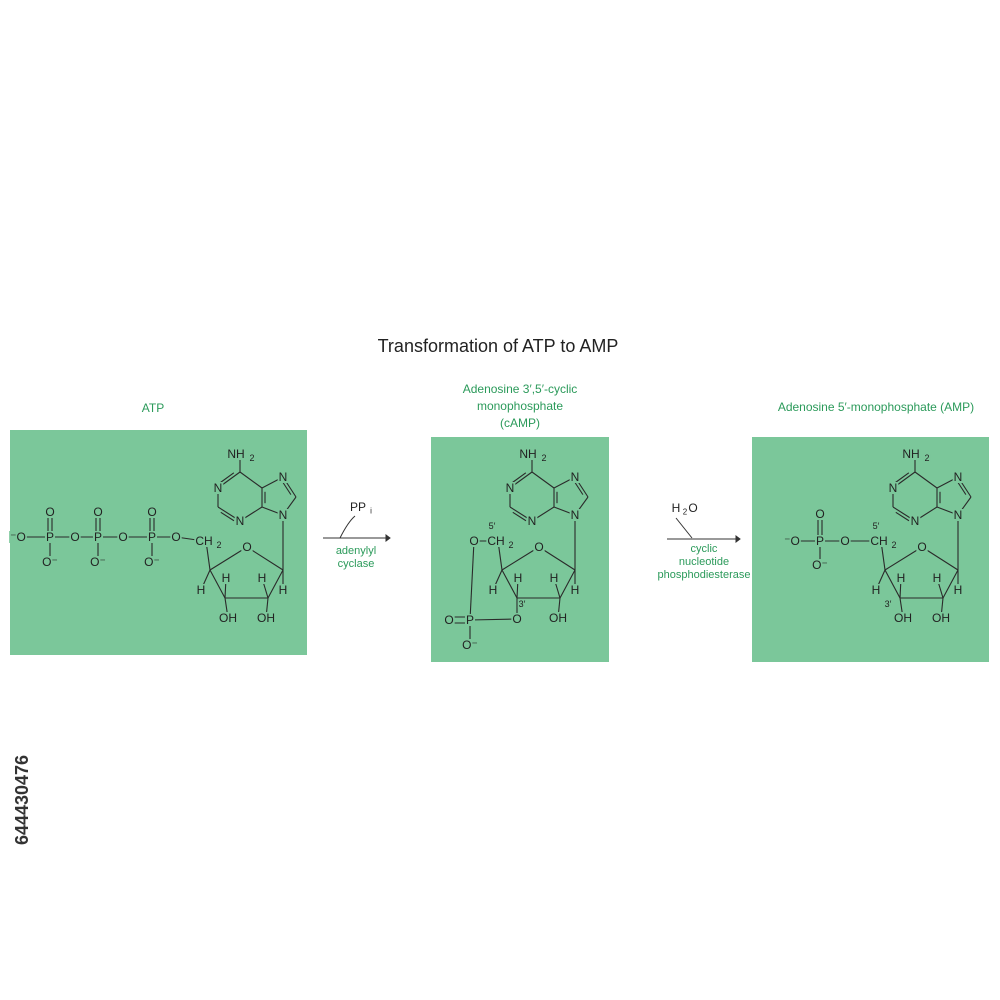 The height and width of the screenshot is (1000, 1000). What do you see at coordinates (153, 408) in the screenshot?
I see `molecule-label: ATP` at bounding box center [153, 408].